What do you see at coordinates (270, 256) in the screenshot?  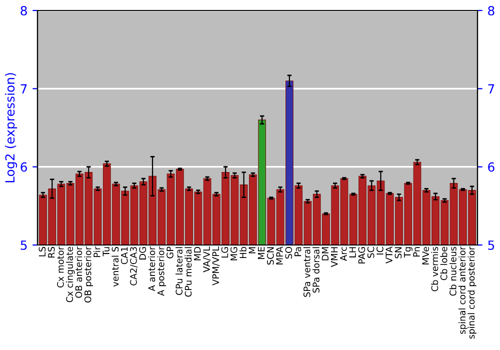 I see `x-tick-label: SCN` at bounding box center [270, 256].